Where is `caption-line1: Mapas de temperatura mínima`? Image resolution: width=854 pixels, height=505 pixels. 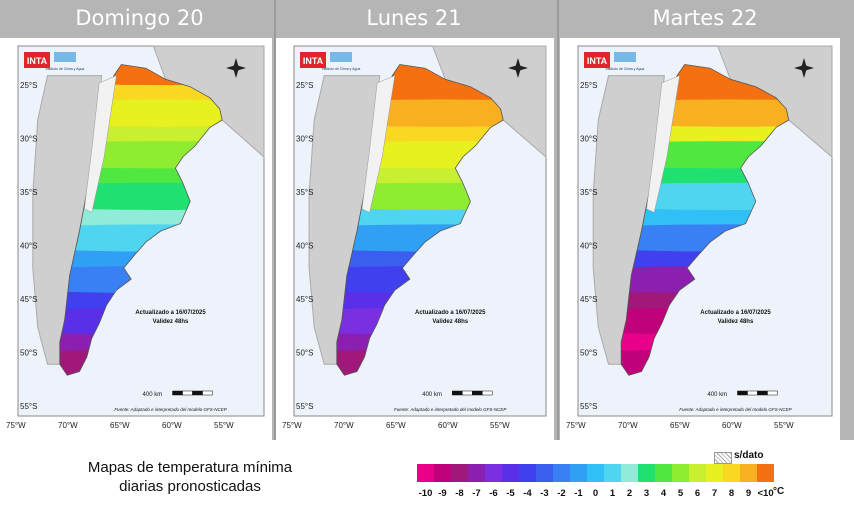 caption-line1: Mapas de temperatura mínima is located at coordinates (190, 467).